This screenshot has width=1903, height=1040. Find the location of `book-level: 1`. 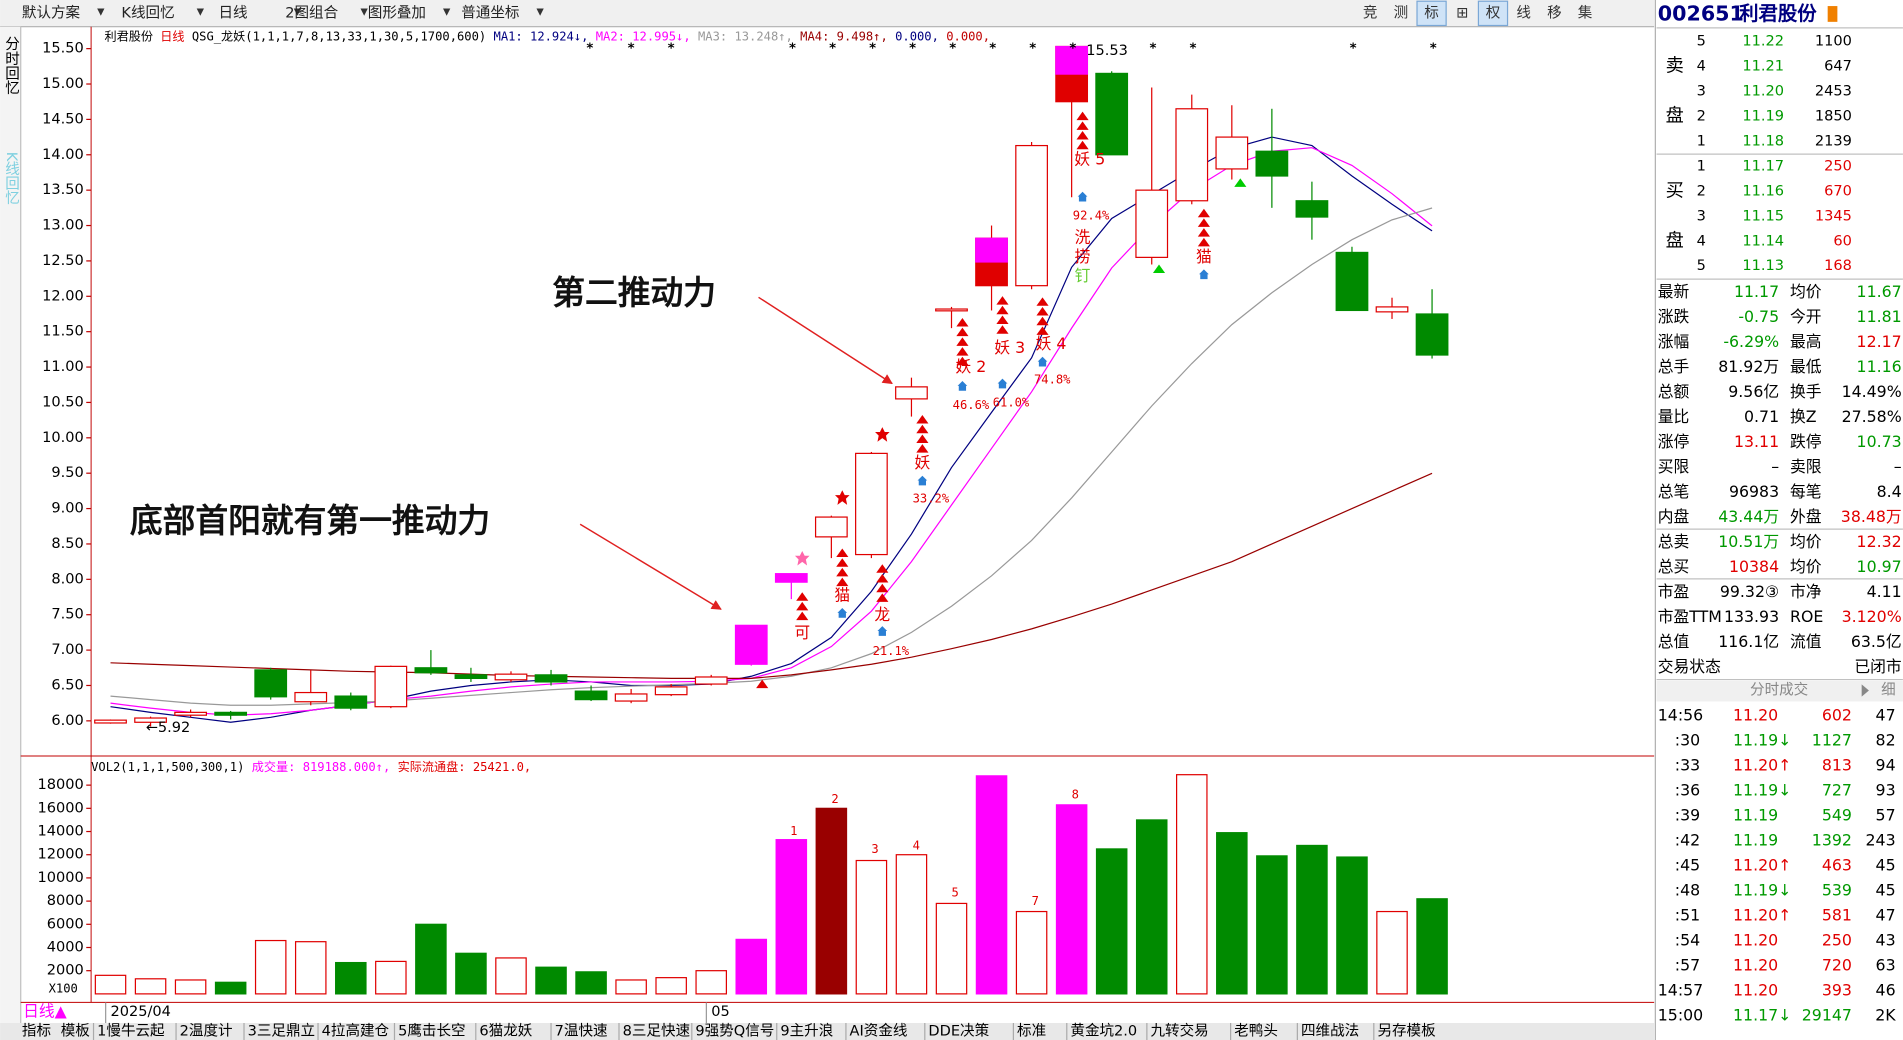

book-level: 1 is located at coordinates (1701, 140).